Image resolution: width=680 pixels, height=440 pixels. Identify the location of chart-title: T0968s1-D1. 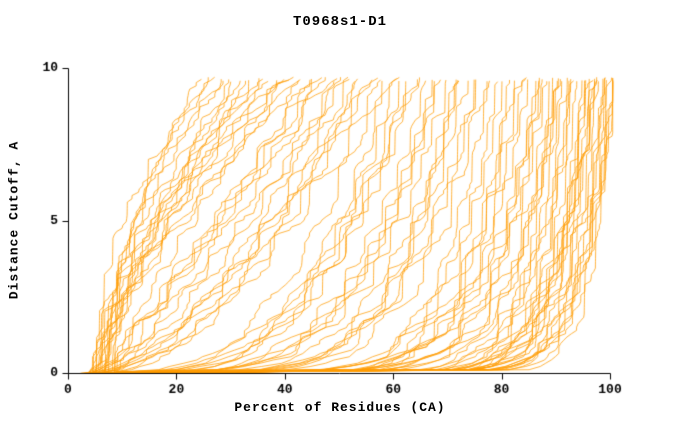
(339, 22).